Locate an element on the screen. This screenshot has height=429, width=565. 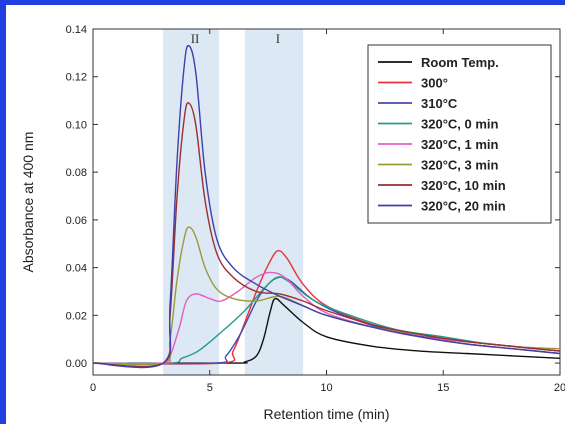
y-tick-label-5: 0.10 is located at coordinates (76, 125).